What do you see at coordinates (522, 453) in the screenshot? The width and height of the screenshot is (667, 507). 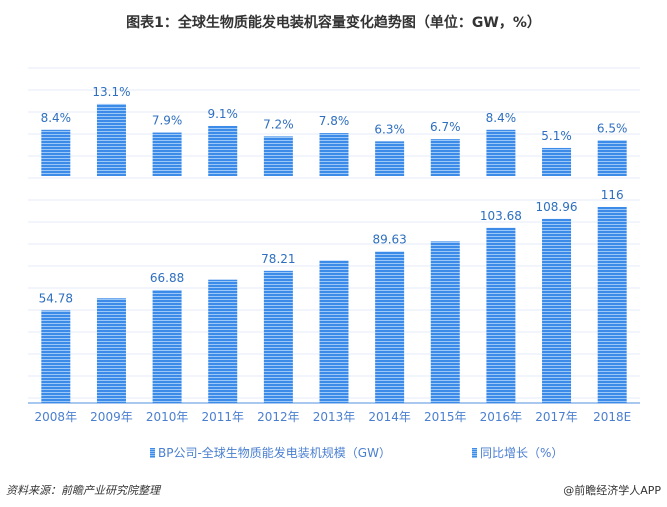 I see `legend-label: 同比增长（%）` at bounding box center [522, 453].